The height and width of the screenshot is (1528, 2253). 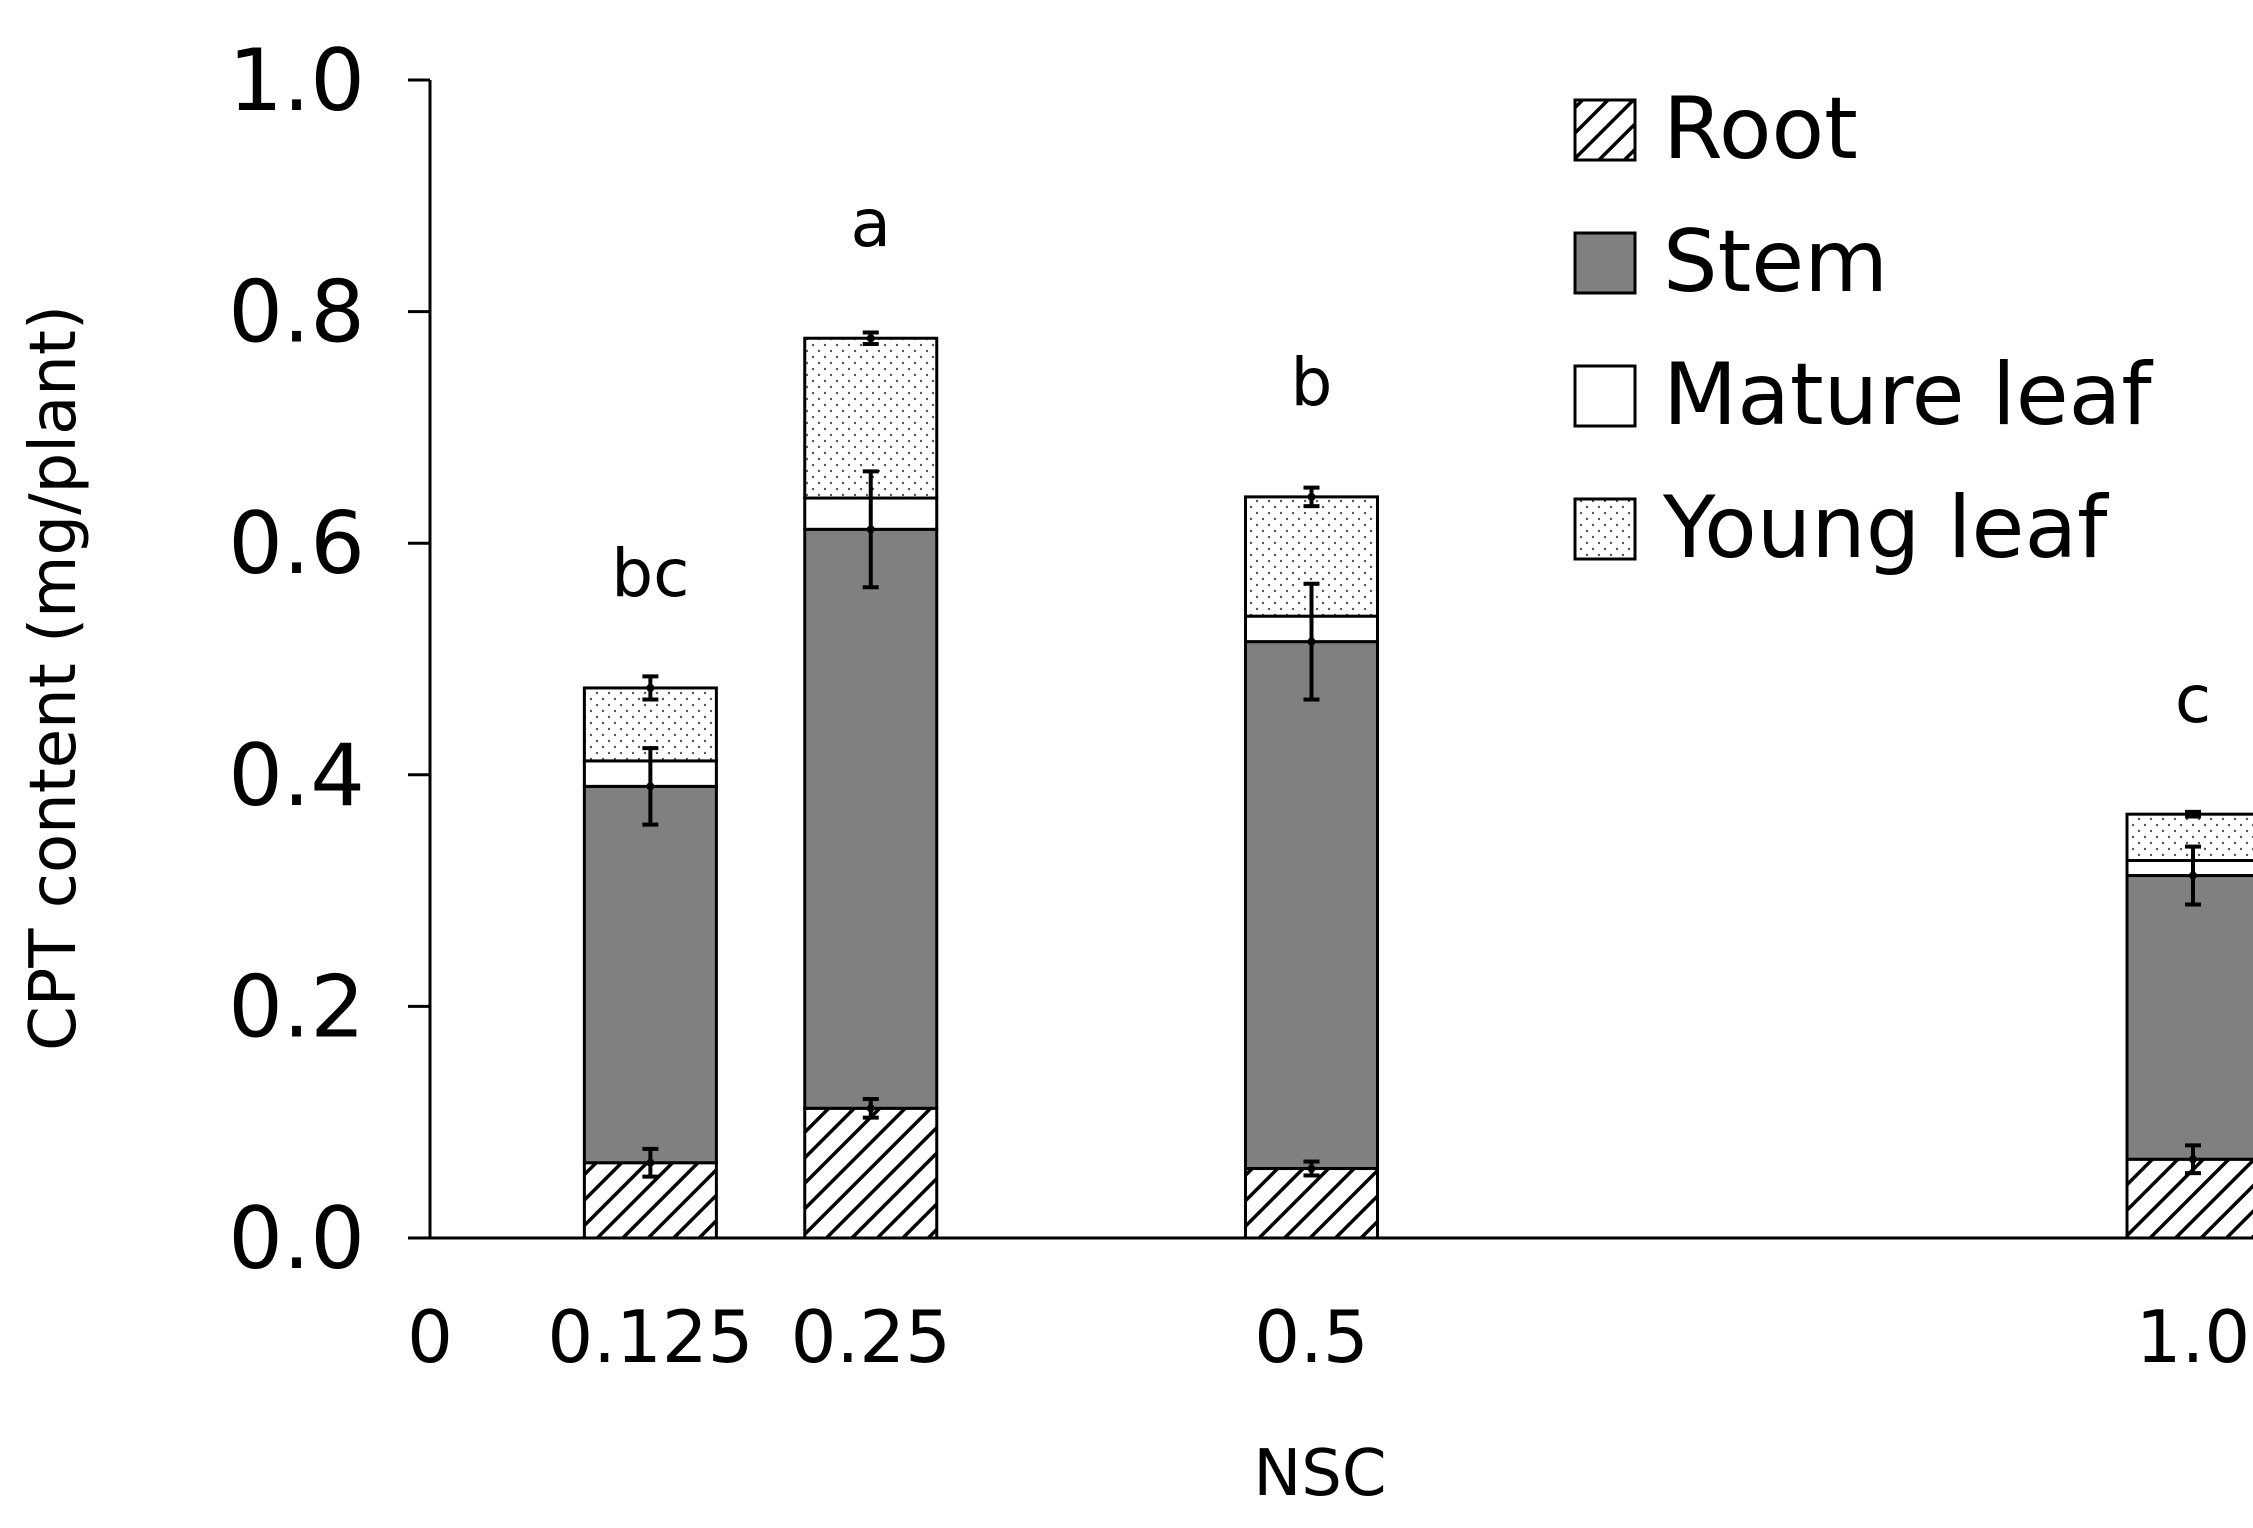 What do you see at coordinates (1908, 395) in the screenshot?
I see `legend-label: Mature leaf` at bounding box center [1908, 395].